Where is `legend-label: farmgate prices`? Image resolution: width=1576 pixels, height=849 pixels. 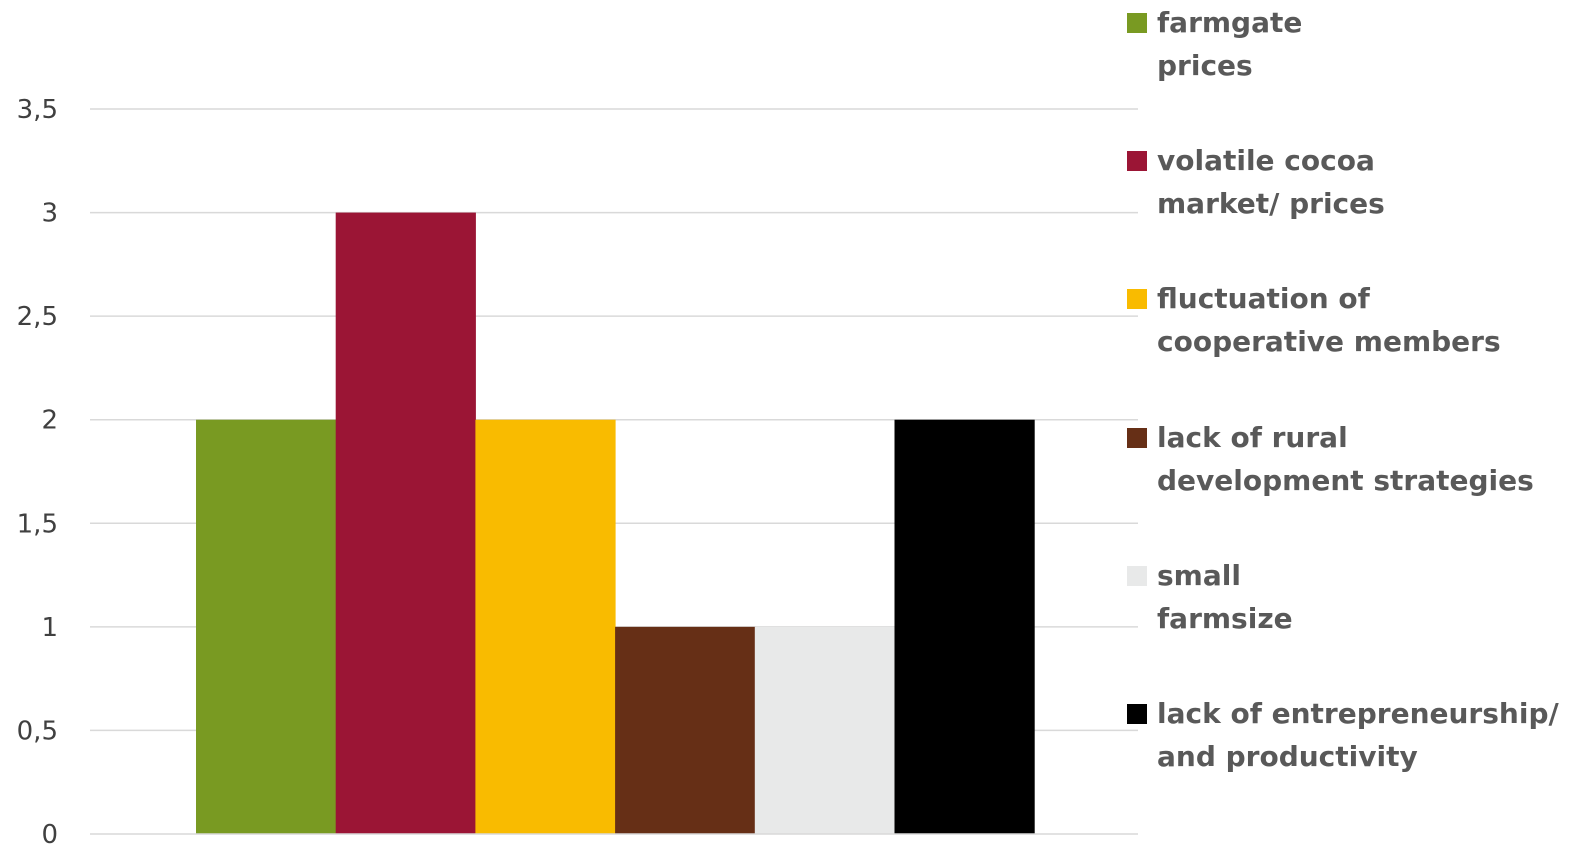 legend-label: farmgate prices is located at coordinates (1364, 44).